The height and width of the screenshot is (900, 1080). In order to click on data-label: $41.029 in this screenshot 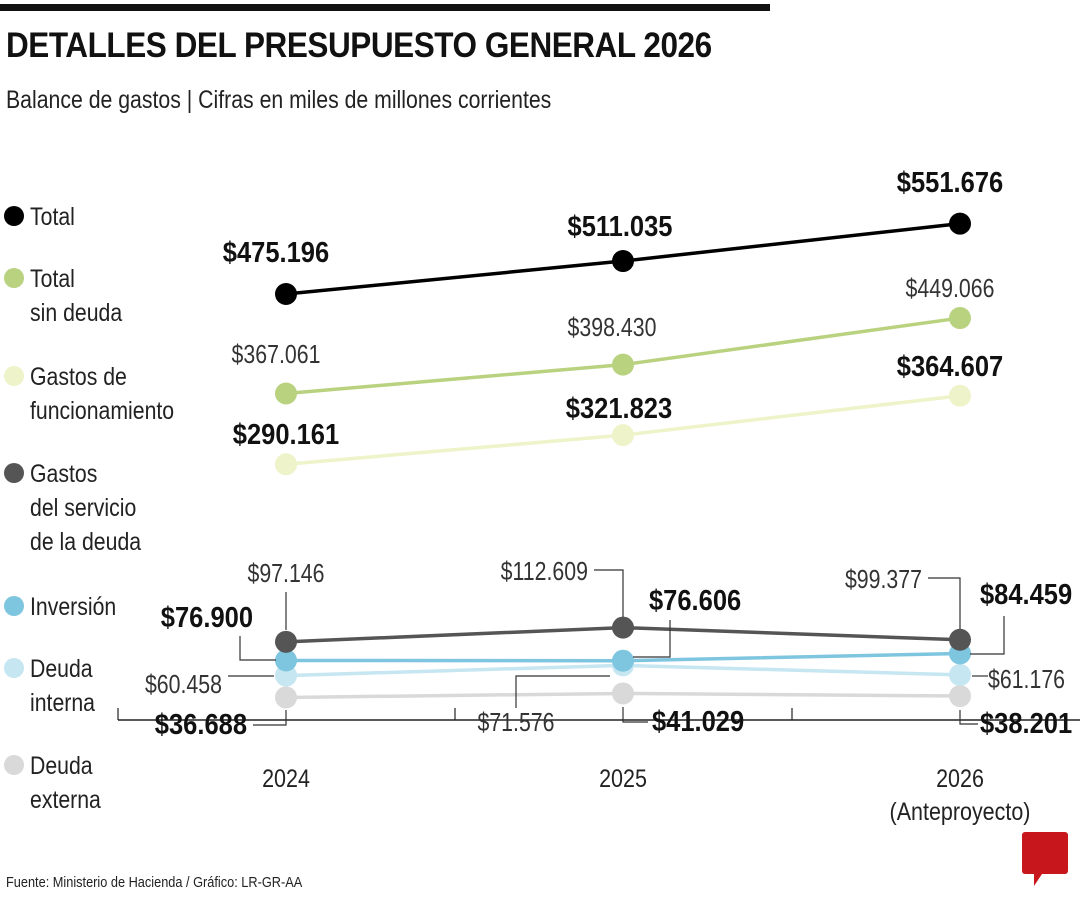, I will do `click(698, 720)`.